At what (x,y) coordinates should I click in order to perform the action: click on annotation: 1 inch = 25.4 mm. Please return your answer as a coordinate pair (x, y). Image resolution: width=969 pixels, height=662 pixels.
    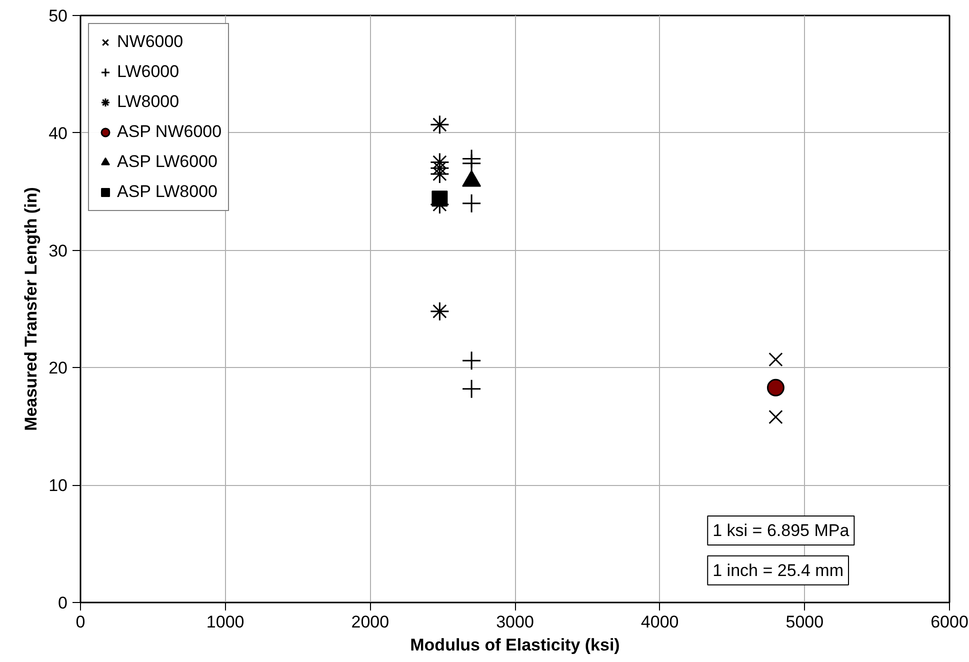
    Looking at the image, I should click on (778, 570).